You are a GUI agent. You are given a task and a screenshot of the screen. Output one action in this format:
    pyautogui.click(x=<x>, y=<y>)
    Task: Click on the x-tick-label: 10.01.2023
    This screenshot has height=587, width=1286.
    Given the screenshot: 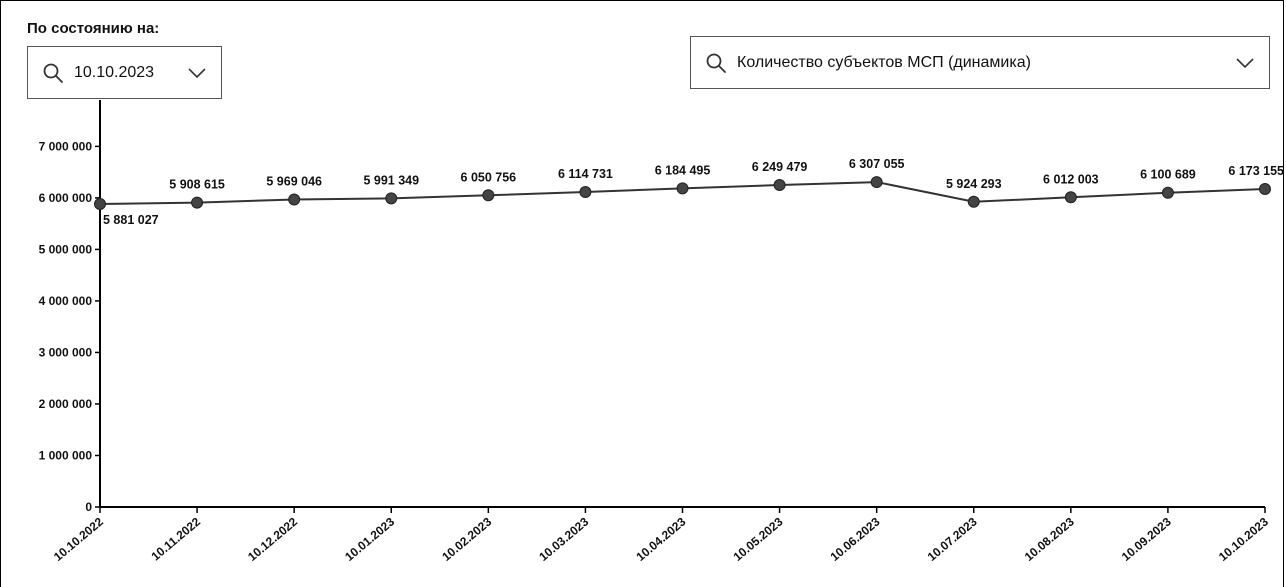 What is the action you would take?
    pyautogui.click(x=369, y=539)
    